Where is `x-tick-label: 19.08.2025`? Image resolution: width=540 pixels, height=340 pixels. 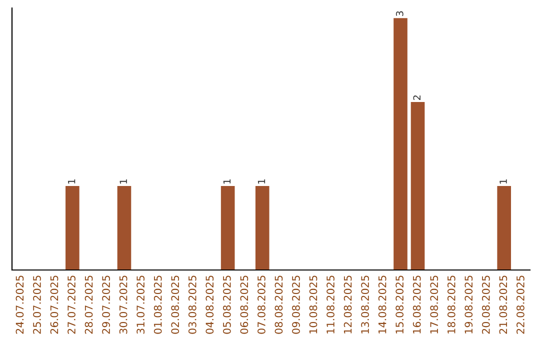 x-tick-label: 19.08.2025 is located at coordinates (468, 305).